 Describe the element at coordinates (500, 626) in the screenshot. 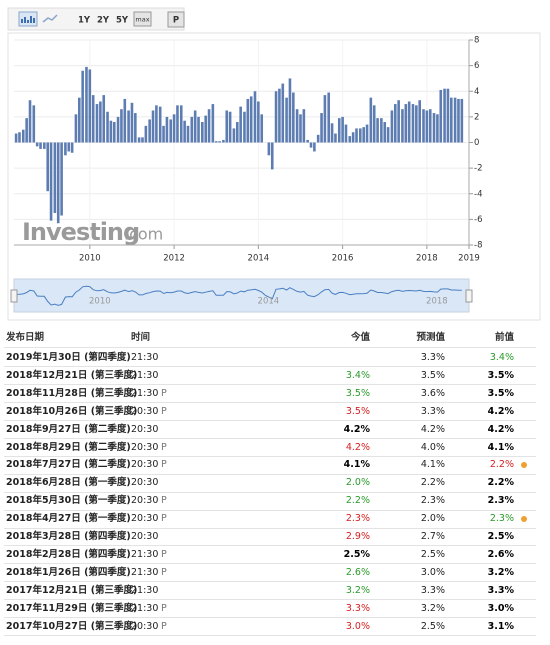

I see `previous: 3.1%` at that location.